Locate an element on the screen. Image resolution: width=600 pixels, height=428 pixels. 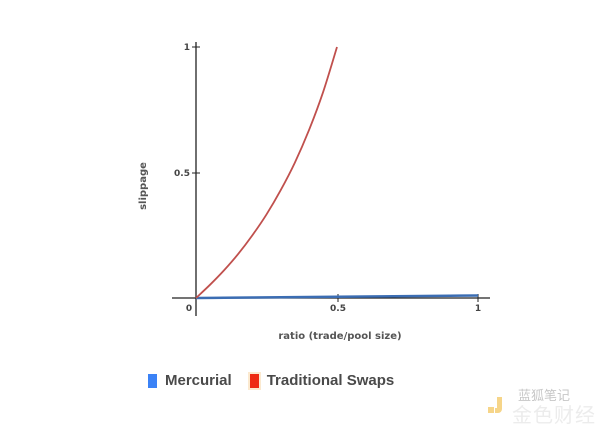
y-tick-label: 0.5 is located at coordinates (182, 174).